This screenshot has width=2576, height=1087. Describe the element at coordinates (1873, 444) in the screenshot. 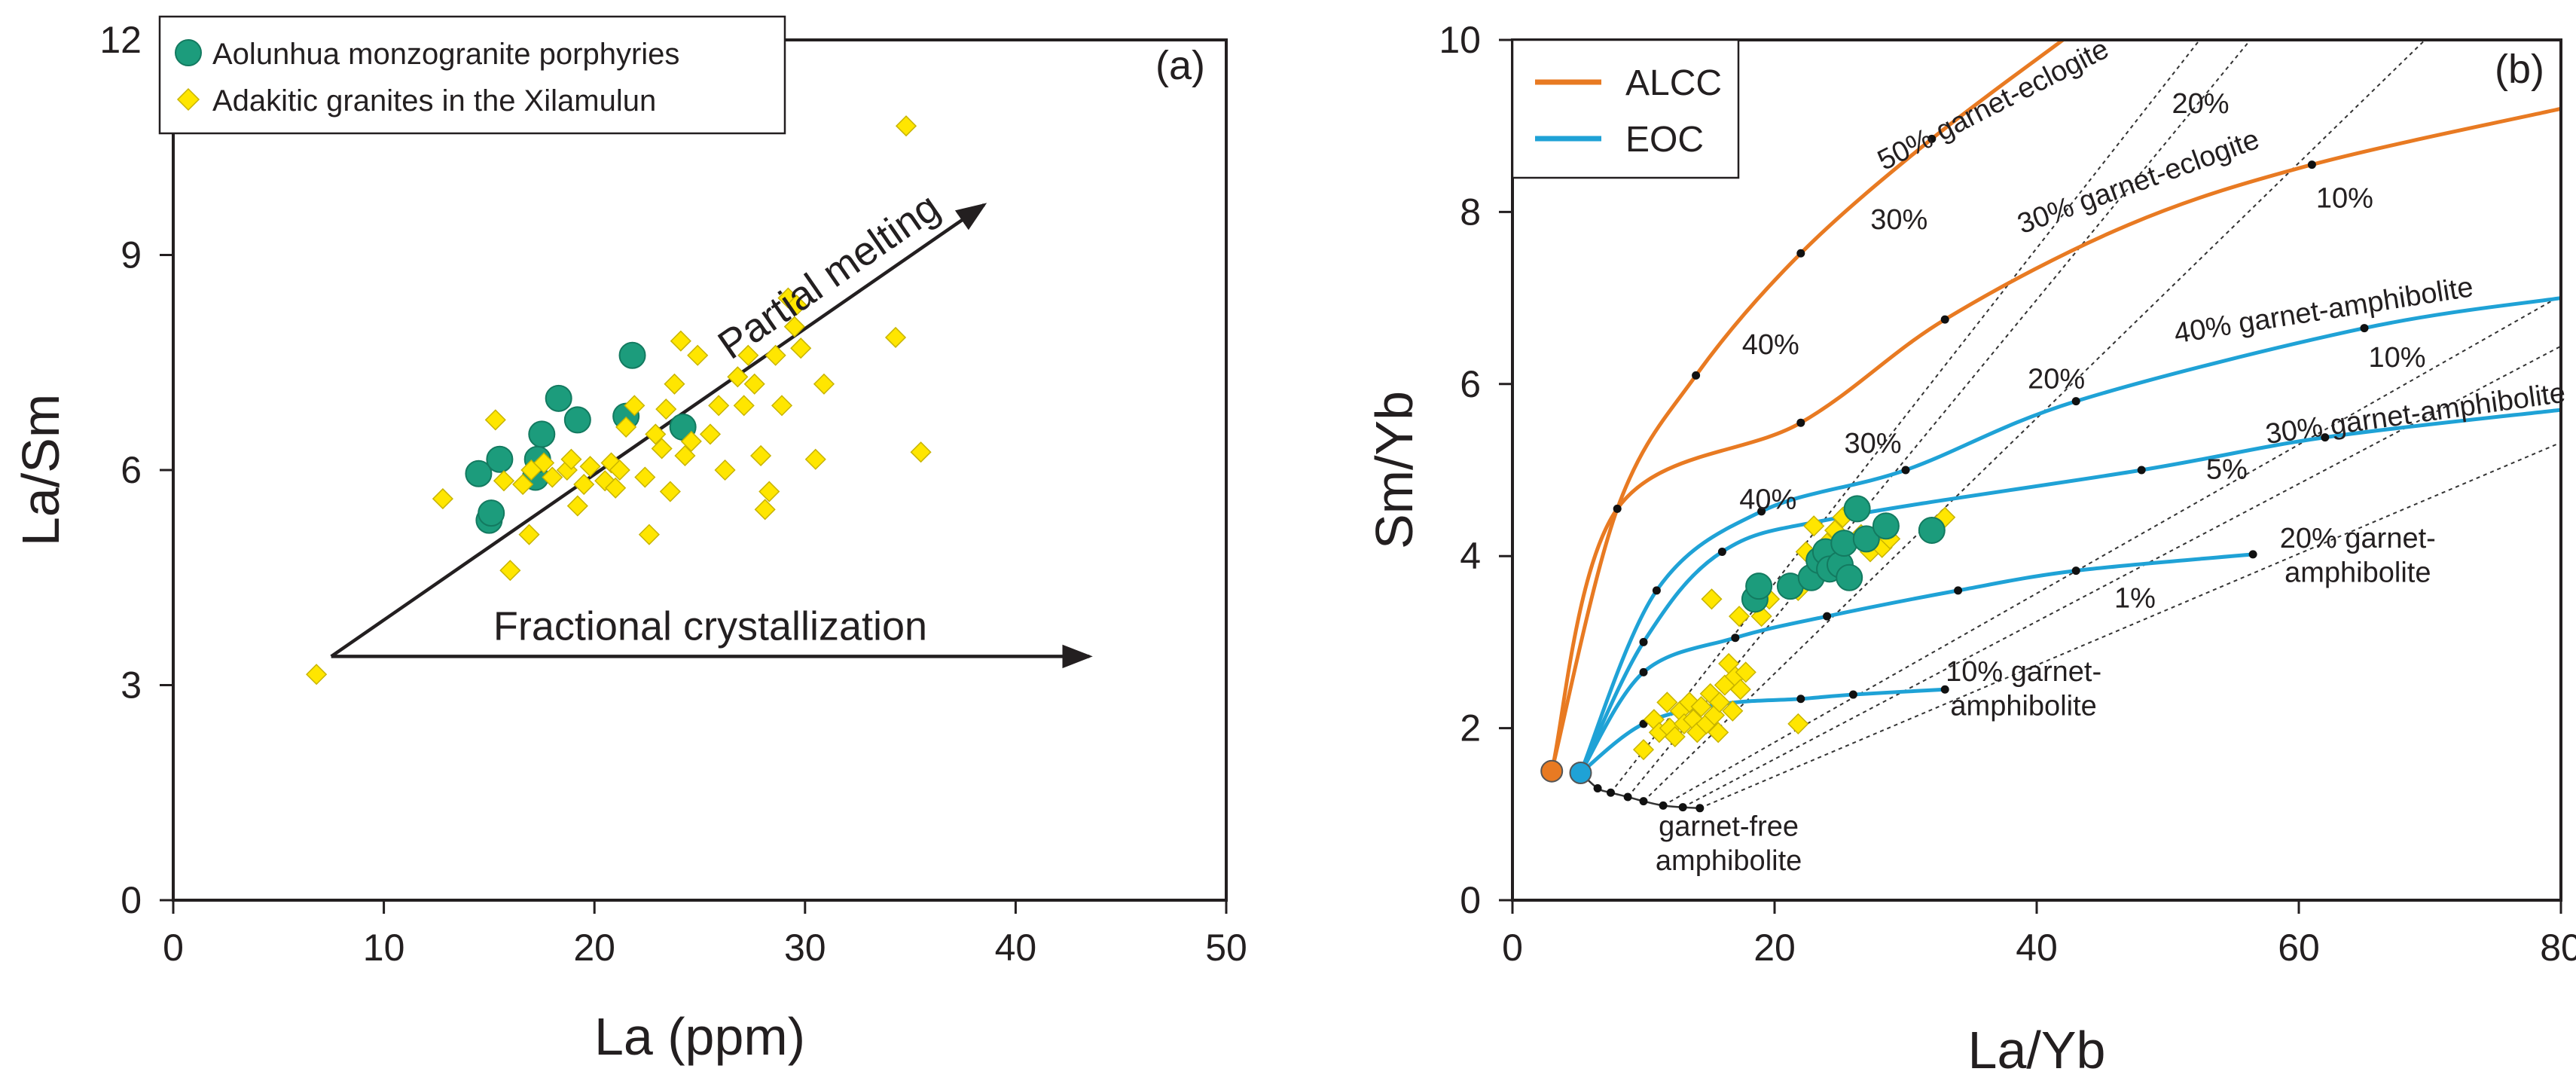

I see `curve-label: 30%` at that location.